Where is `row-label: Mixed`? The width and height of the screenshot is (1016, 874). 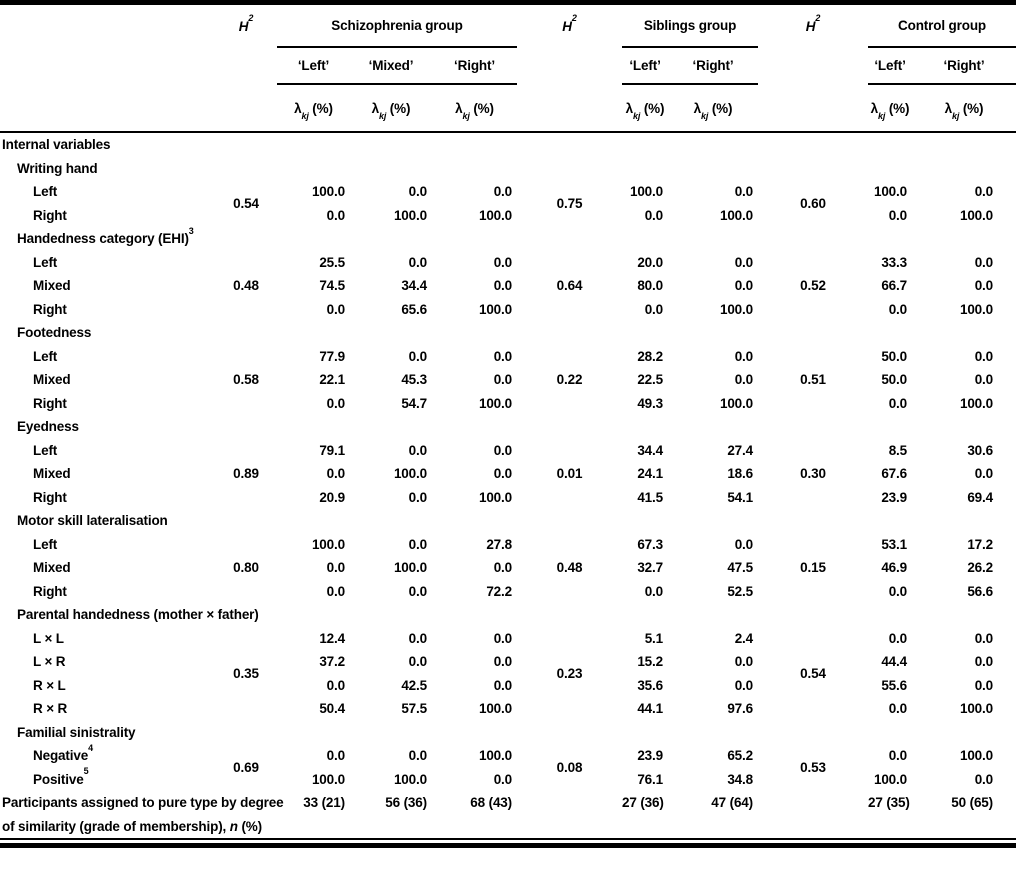
row-label: Mixed is located at coordinates (52, 567).